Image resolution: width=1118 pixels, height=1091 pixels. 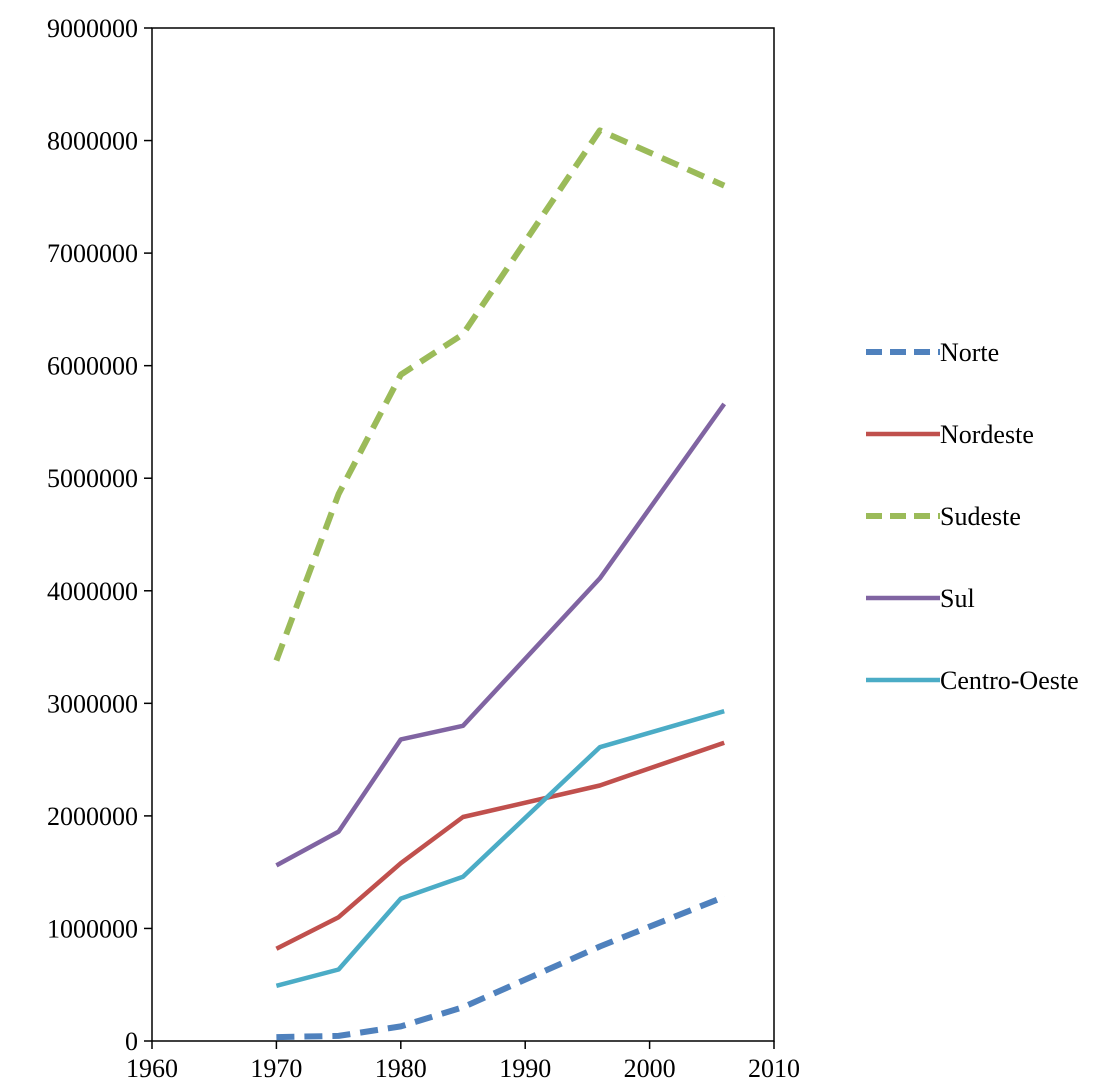 What do you see at coordinates (92, 928) in the screenshot?
I see `y-tick-label: 1000000` at bounding box center [92, 928].